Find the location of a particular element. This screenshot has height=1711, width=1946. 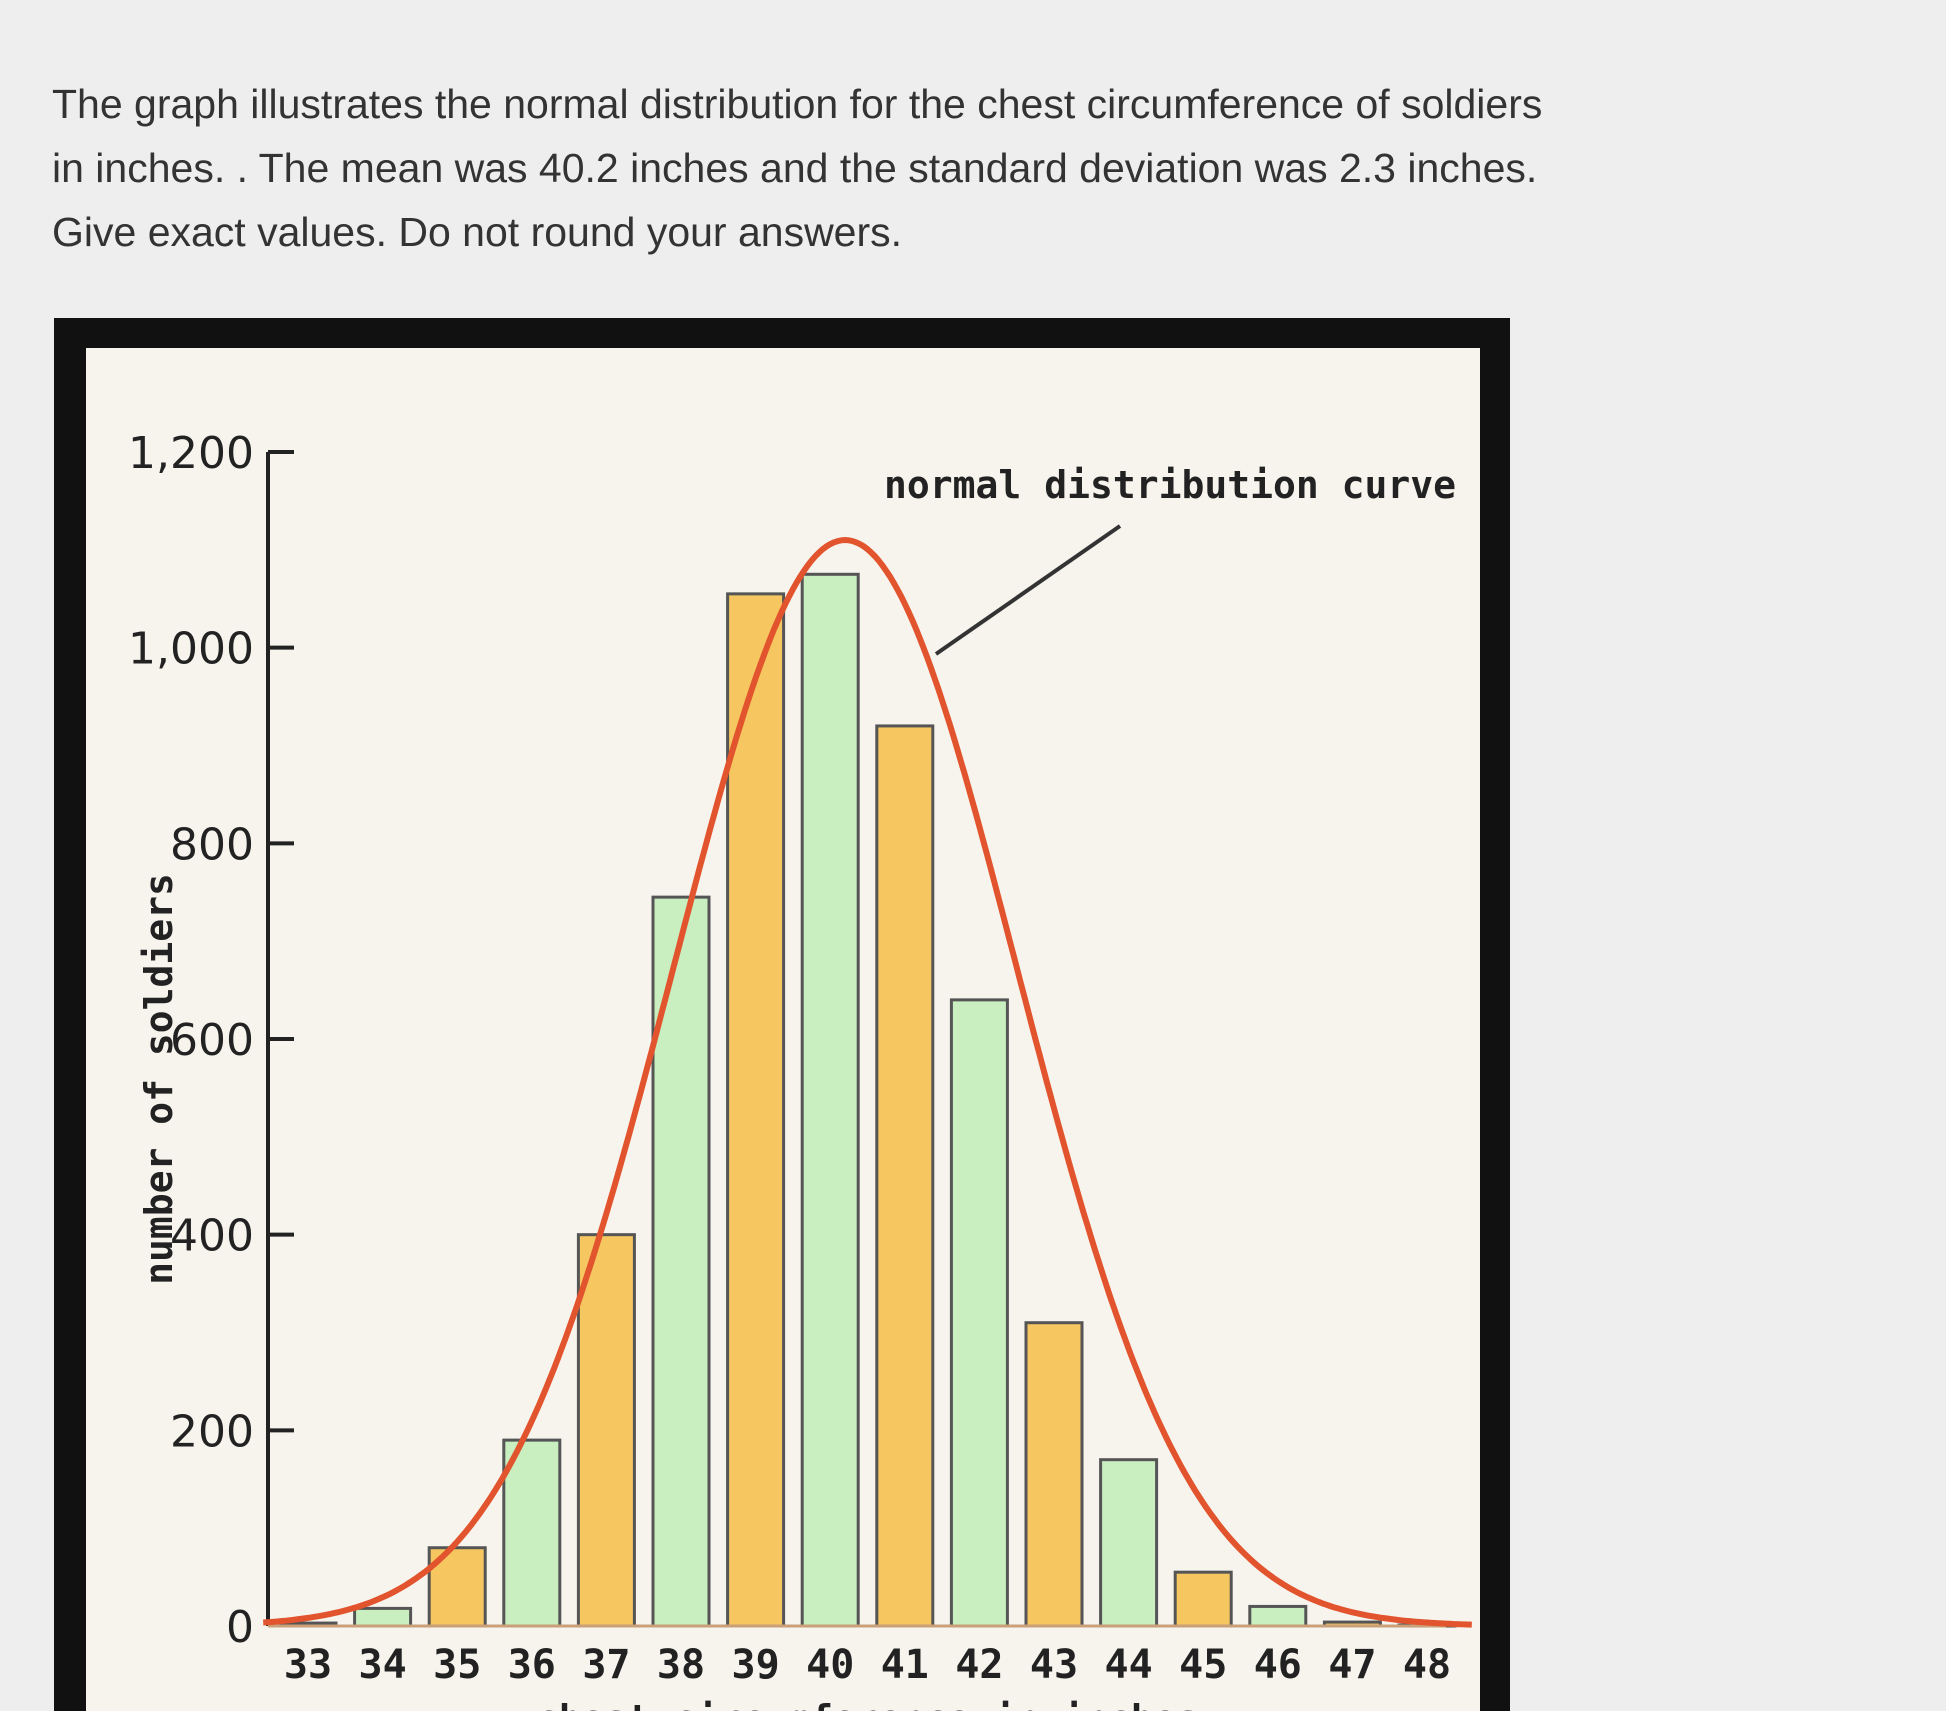

x-tick-label: 35 is located at coordinates (457, 1665).